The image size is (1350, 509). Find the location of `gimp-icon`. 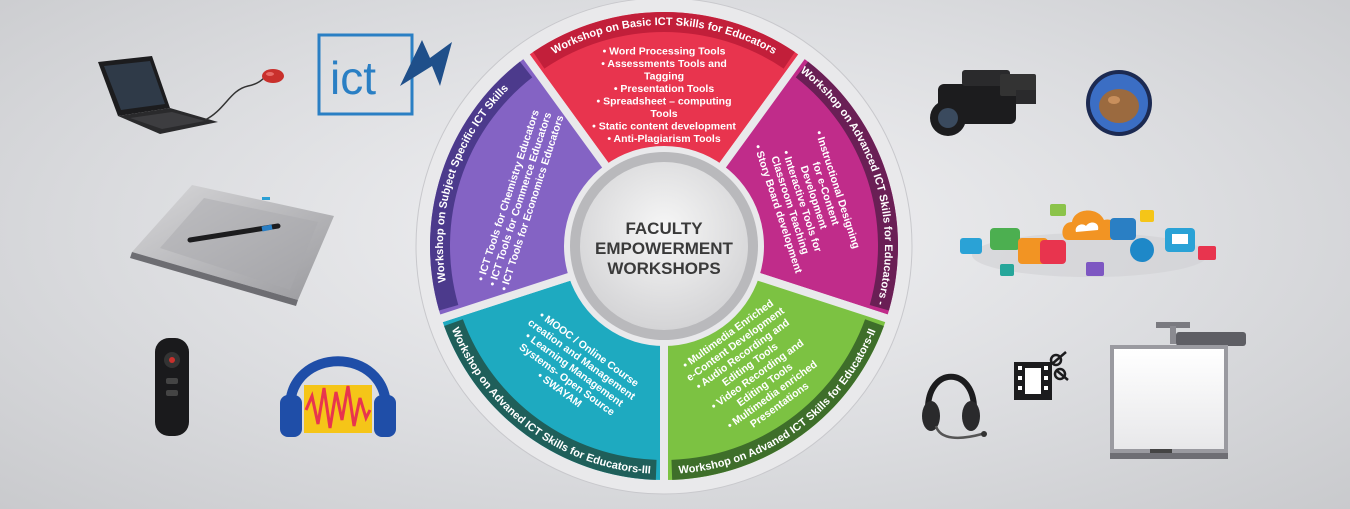

gimp-icon is located at coordinates (1119, 103).